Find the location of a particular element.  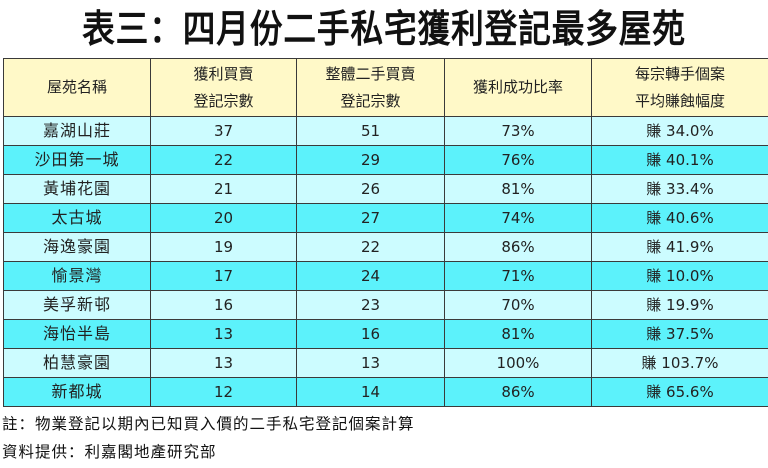

table-row: 海逸豪園 19 22 86% 賺 41.9% is located at coordinates (385, 247).